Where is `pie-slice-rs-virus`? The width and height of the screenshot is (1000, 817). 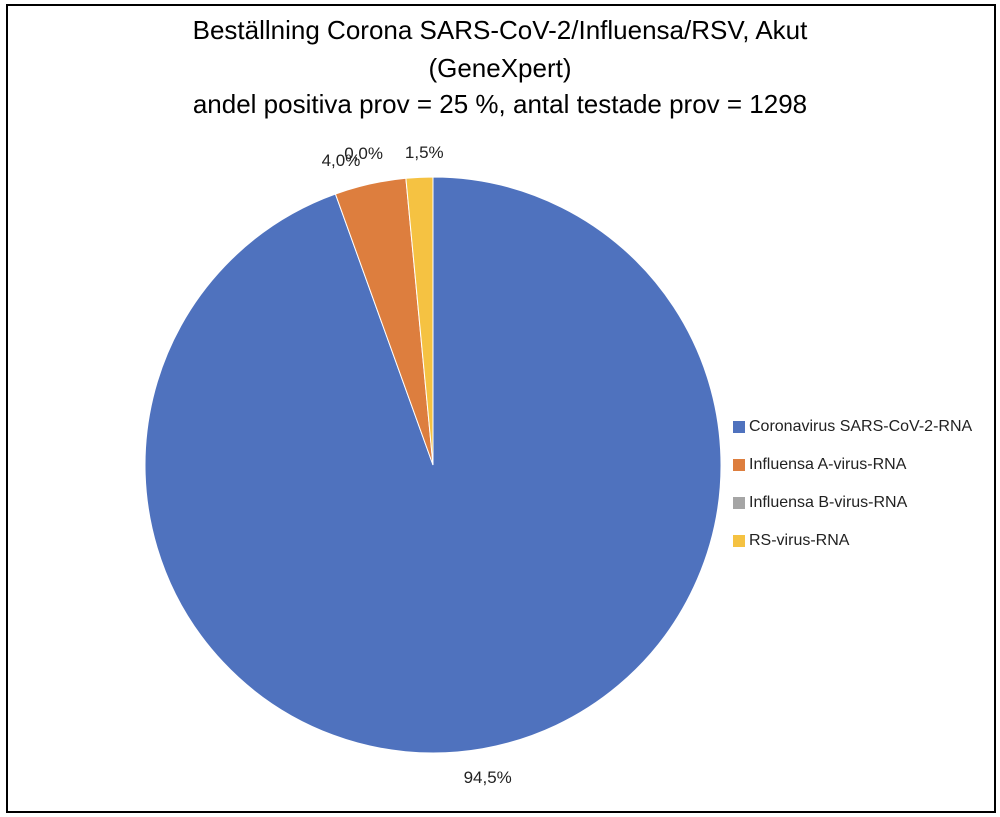
pie-slice-rs-virus is located at coordinates (419, 321).